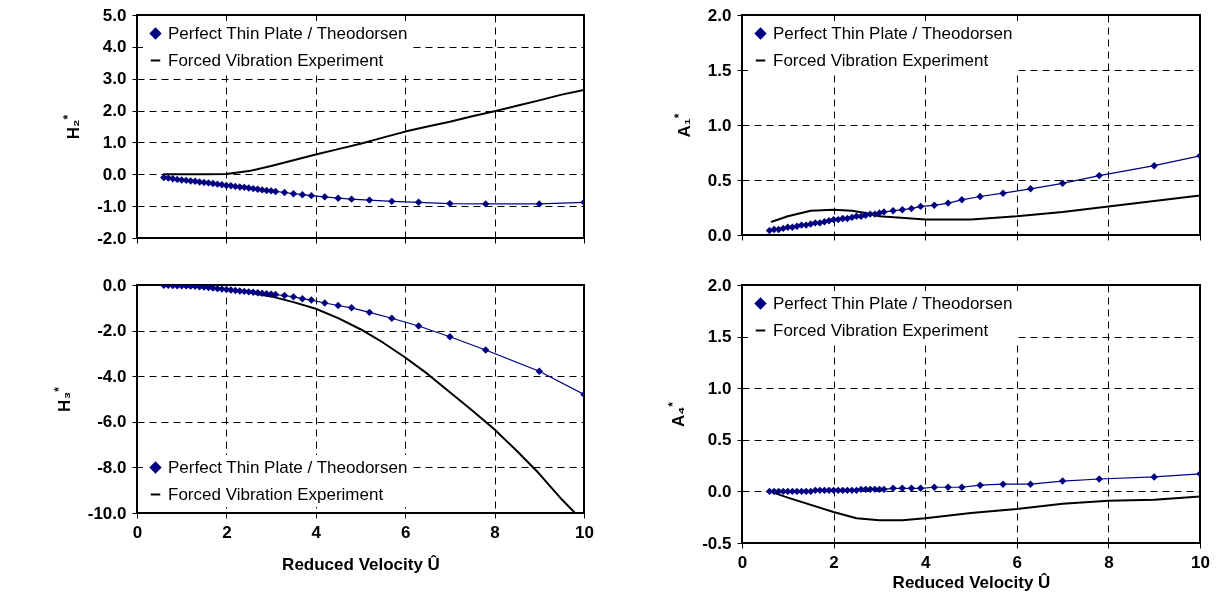  I want to click on y-tick-label: 3.0, so click(114, 79).